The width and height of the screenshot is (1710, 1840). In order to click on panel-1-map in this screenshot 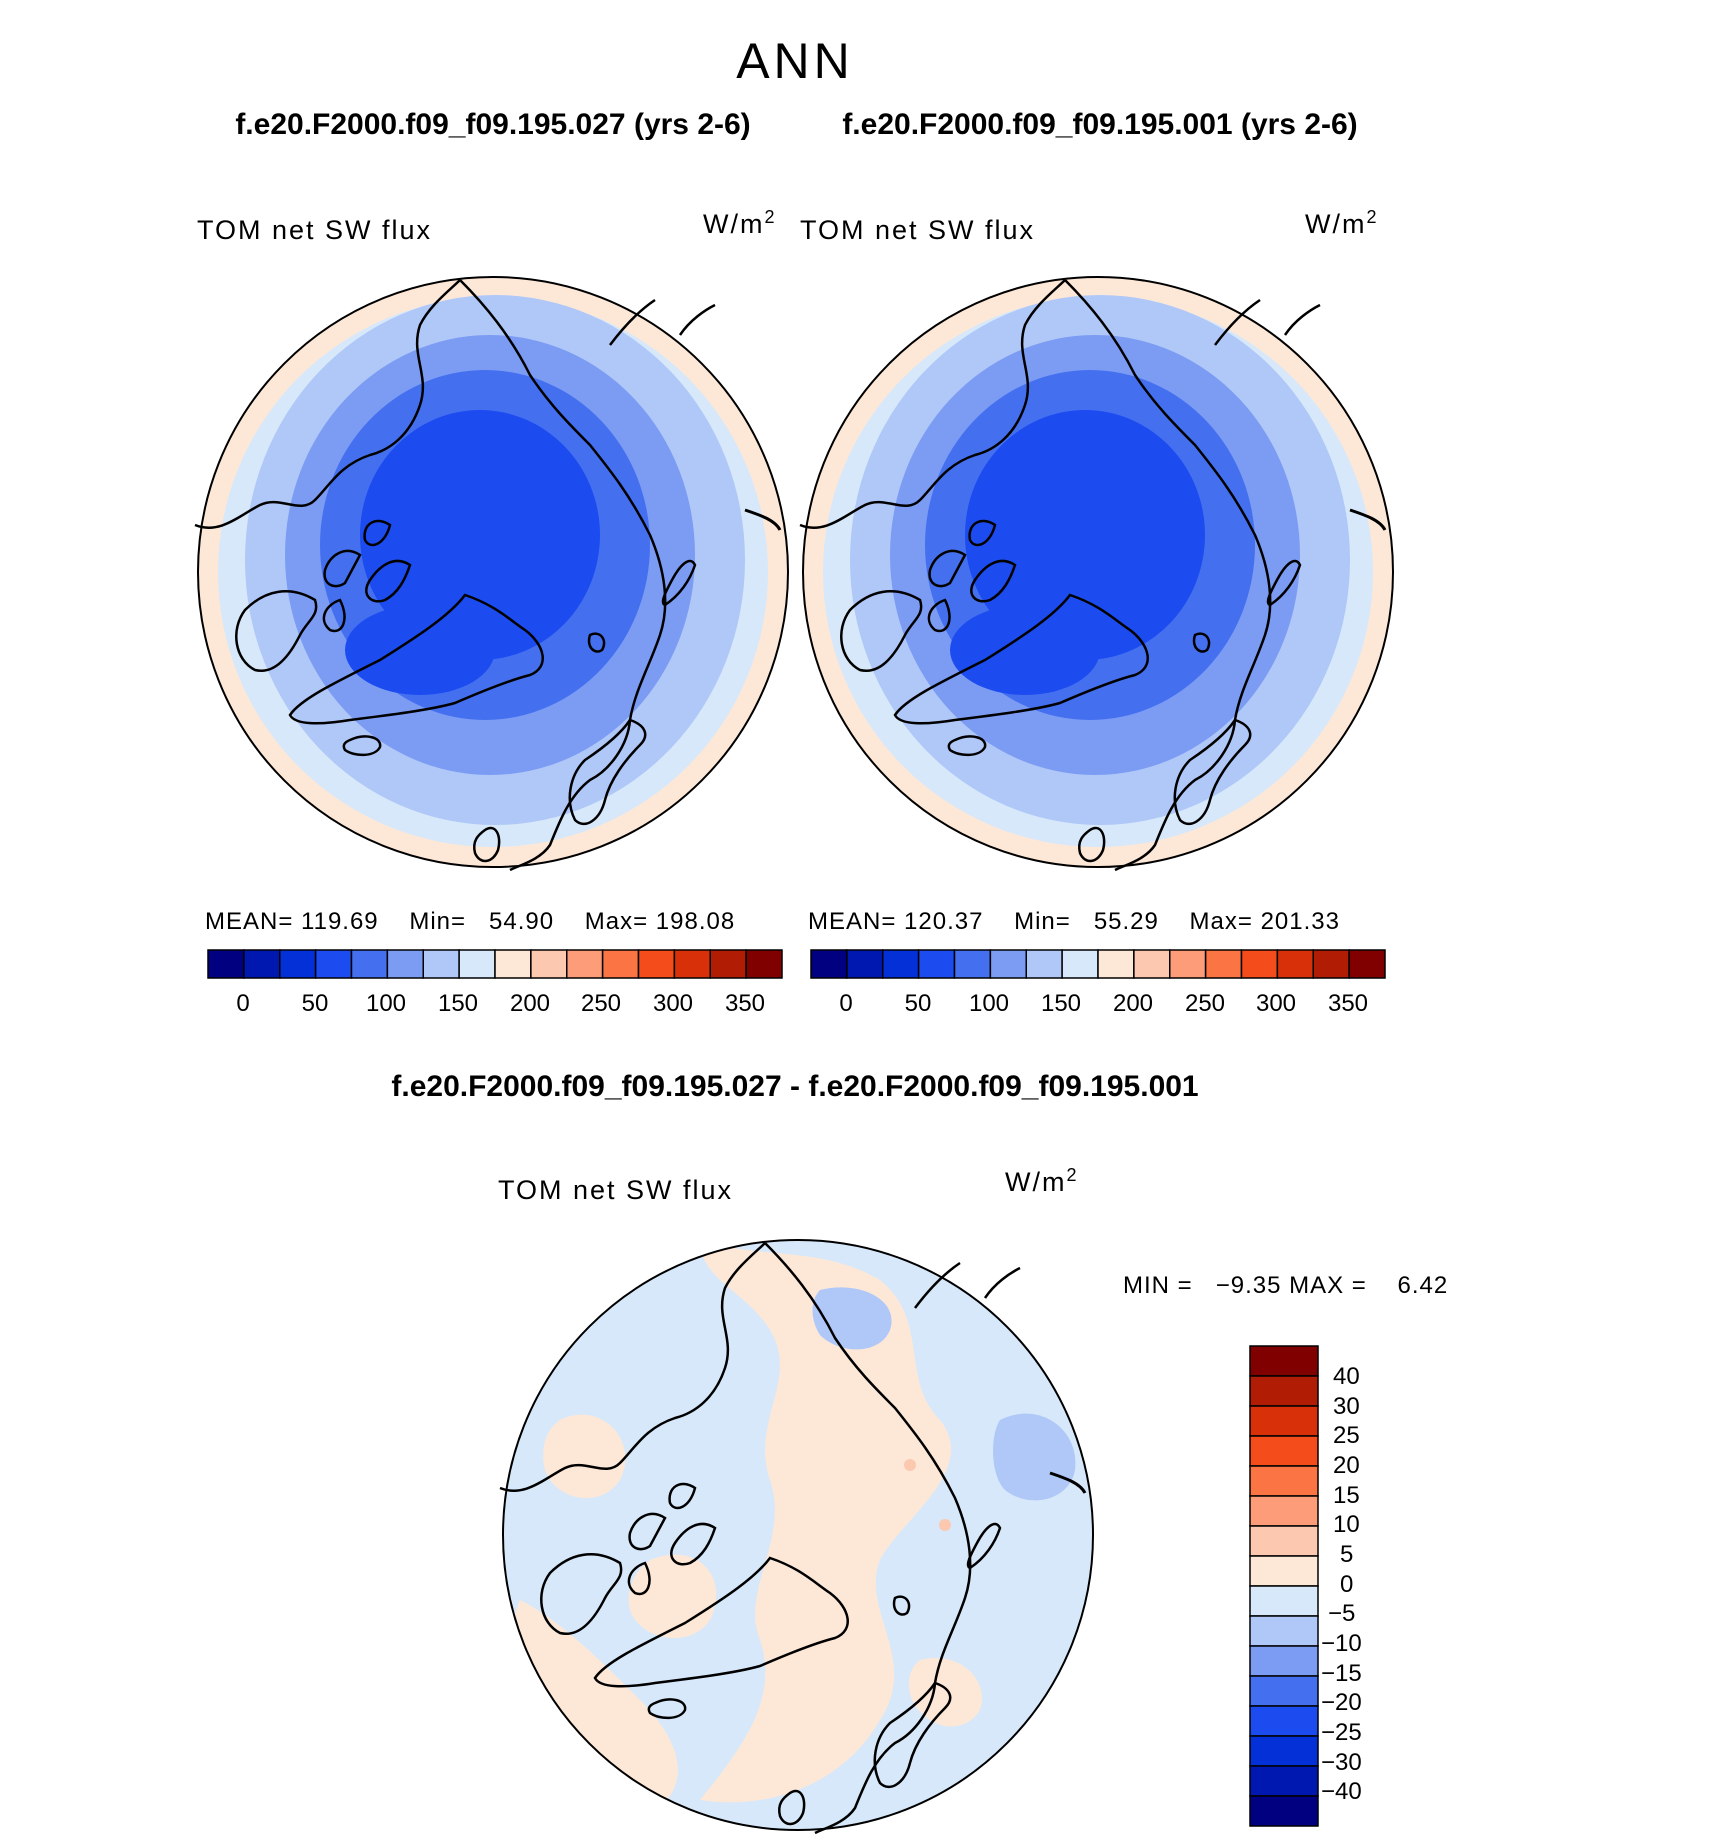, I will do `click(491, 574)`.